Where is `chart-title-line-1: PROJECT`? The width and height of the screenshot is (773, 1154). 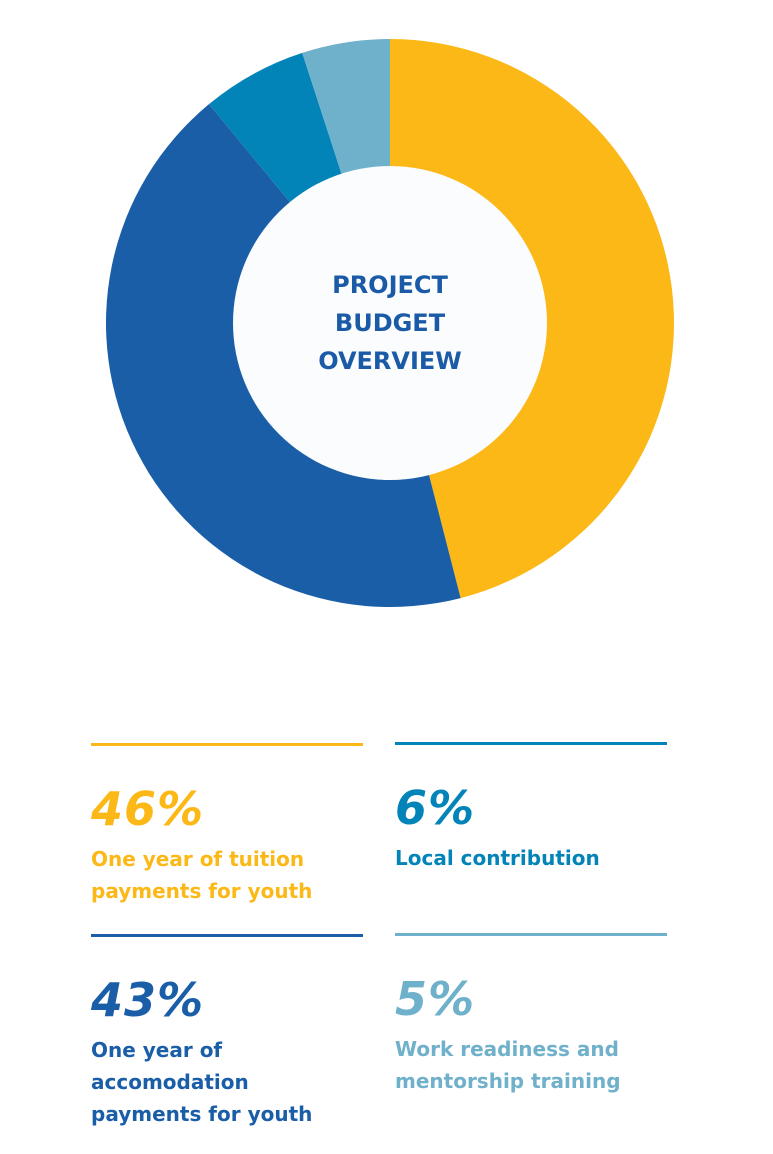
chart-title-line-1: PROJECT is located at coordinates (390, 285).